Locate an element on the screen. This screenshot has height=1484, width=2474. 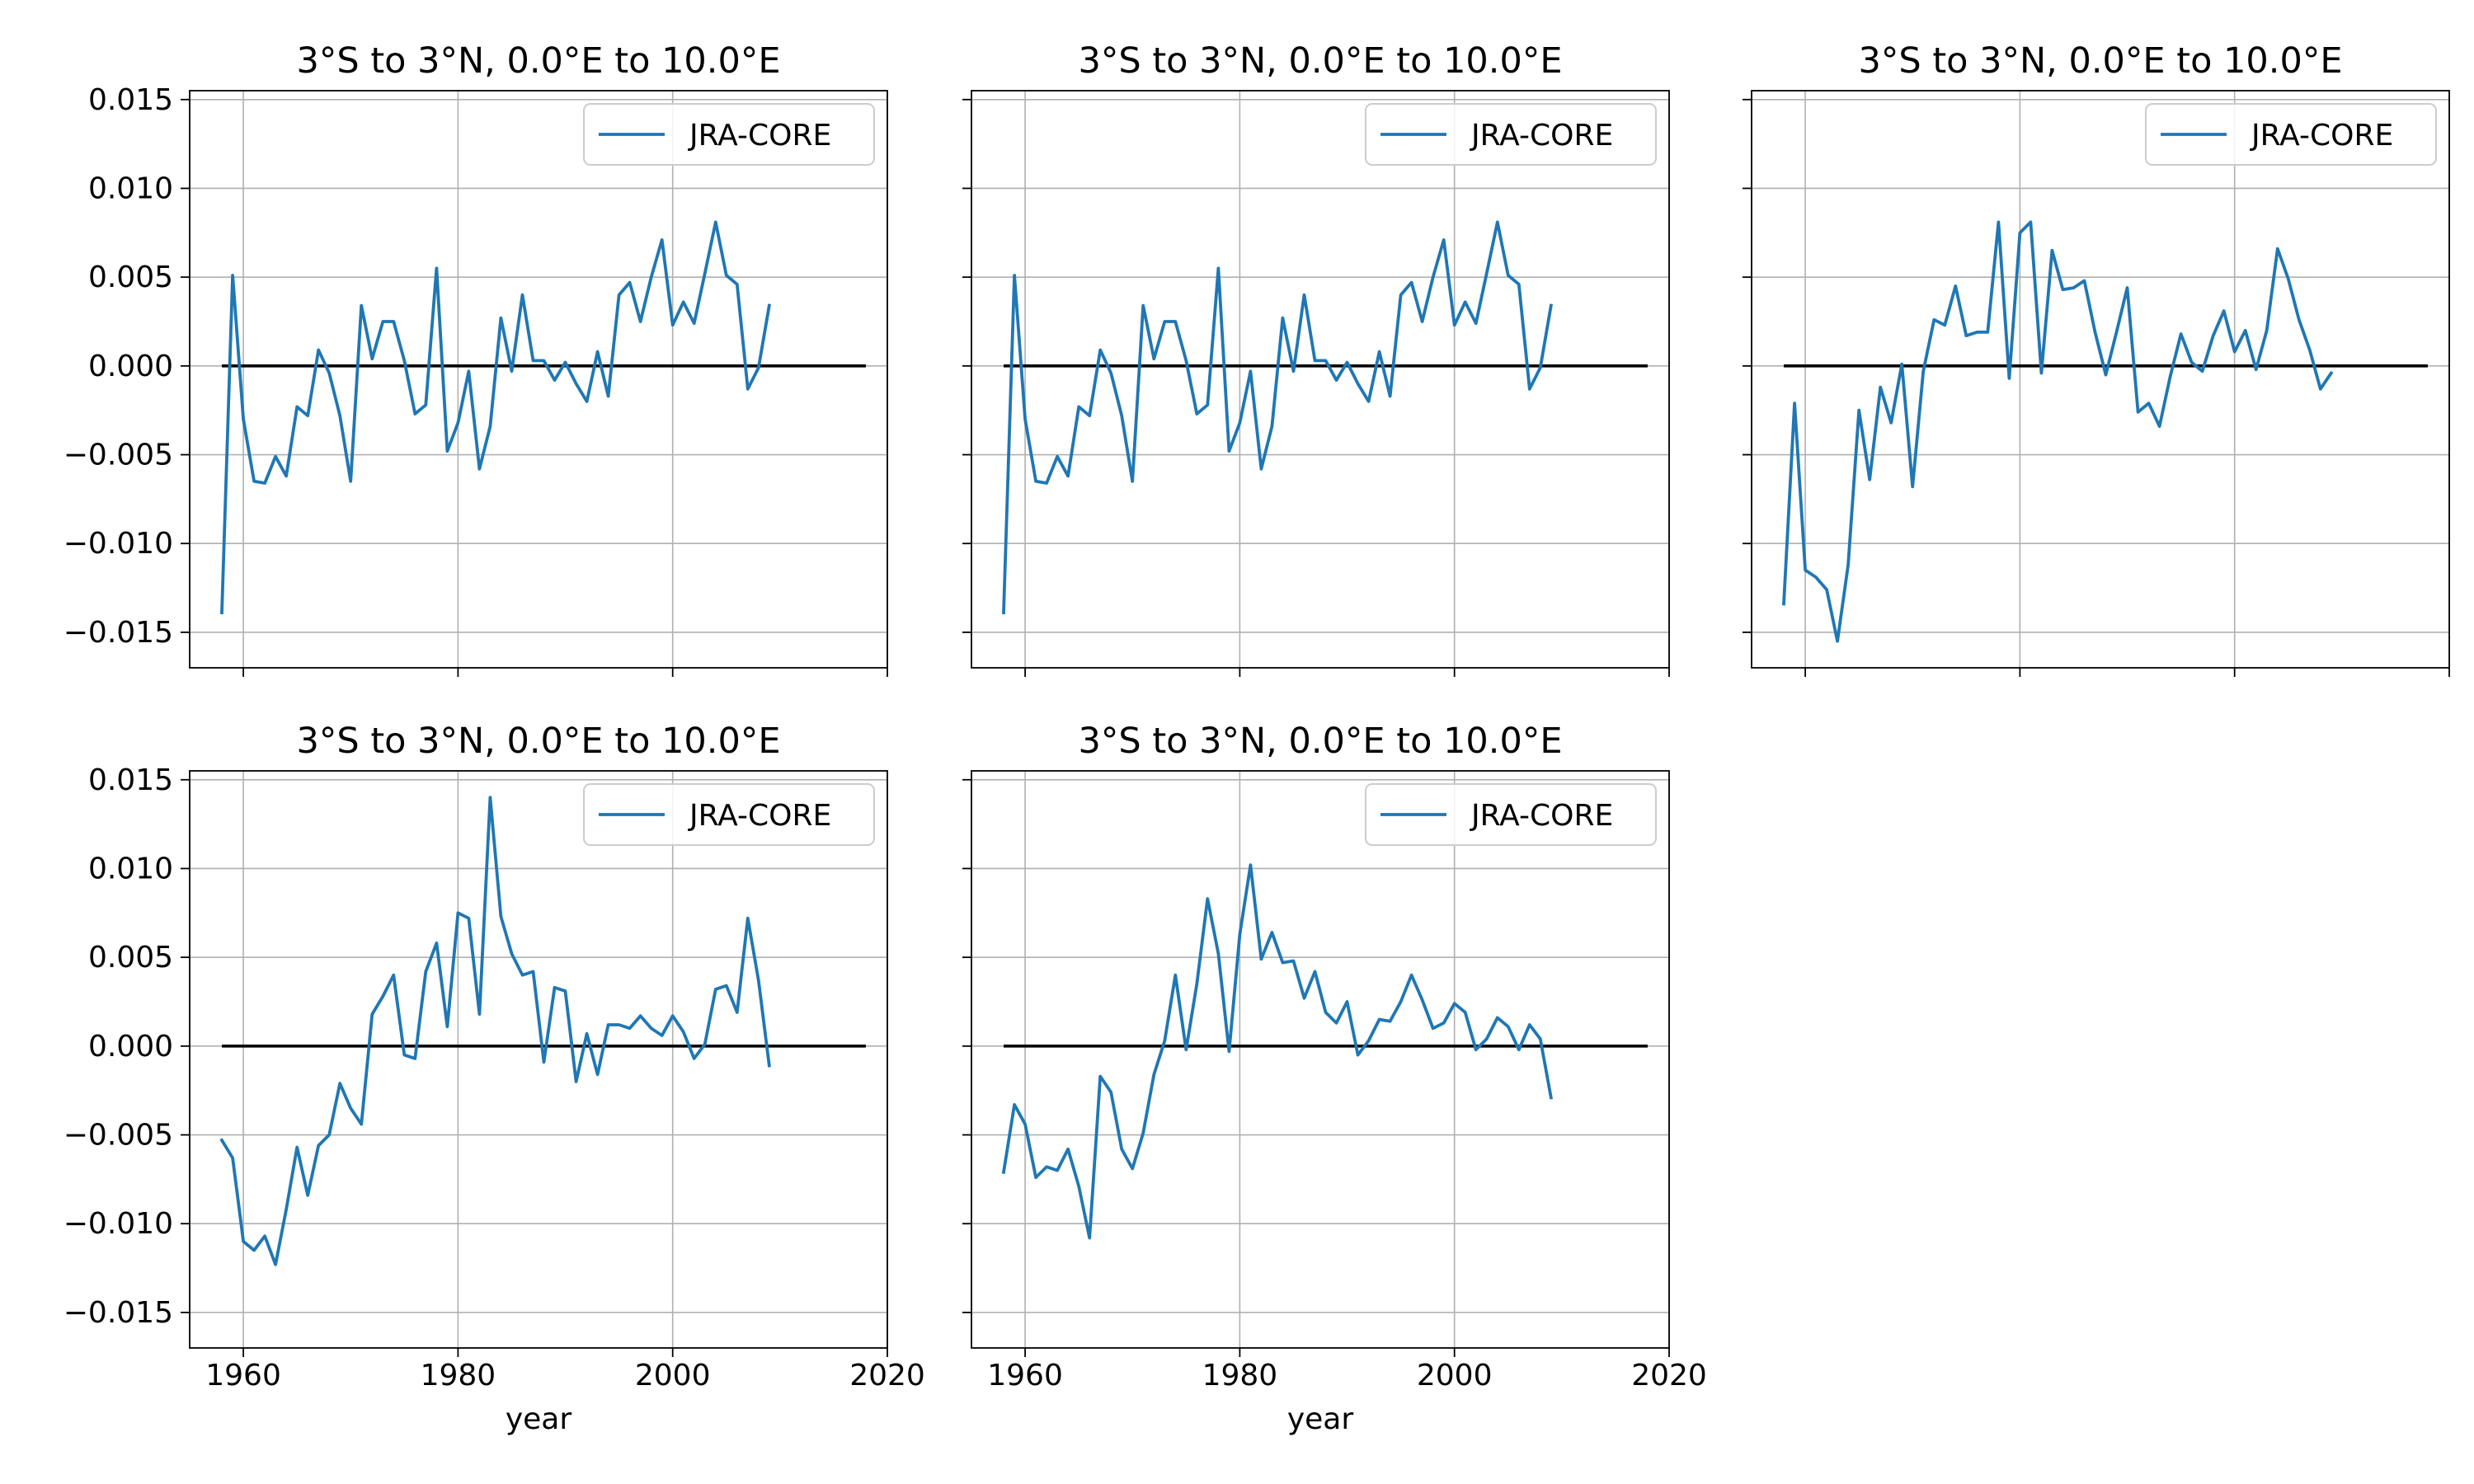
chart-panel-2: 3°S to 3°N, 0.0°E to 10.0°E JRA-CORE is located at coordinates (1316, 358).